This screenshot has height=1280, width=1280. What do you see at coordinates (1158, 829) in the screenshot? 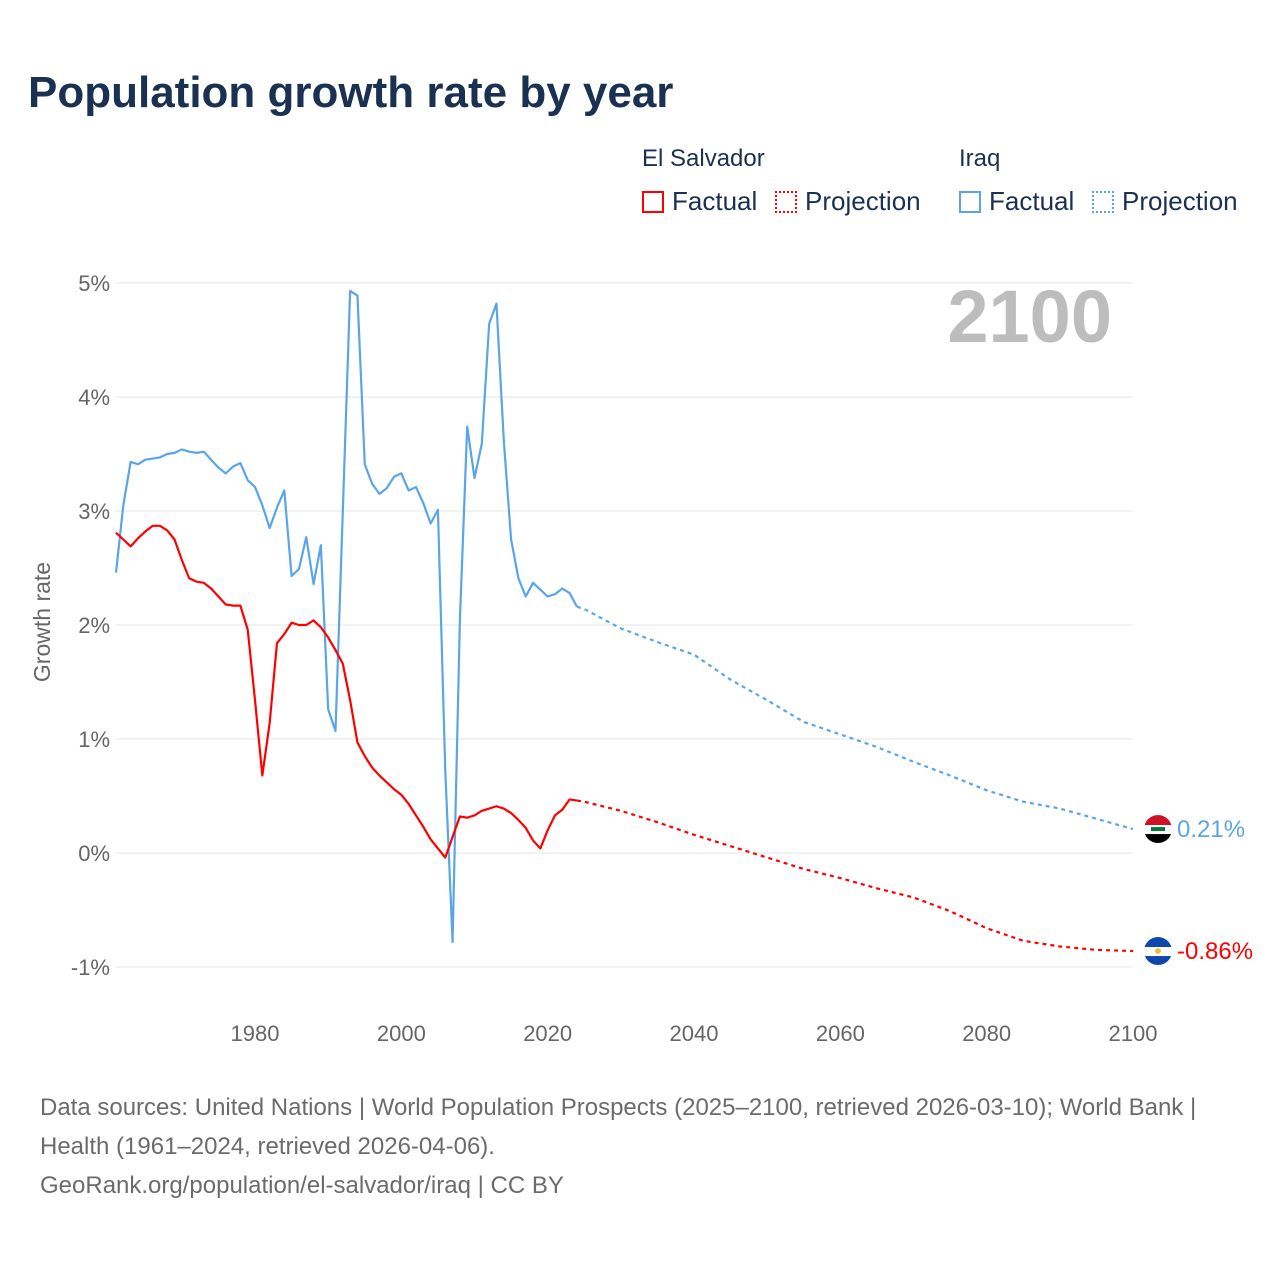
I see `iraq-flag-icon` at bounding box center [1158, 829].